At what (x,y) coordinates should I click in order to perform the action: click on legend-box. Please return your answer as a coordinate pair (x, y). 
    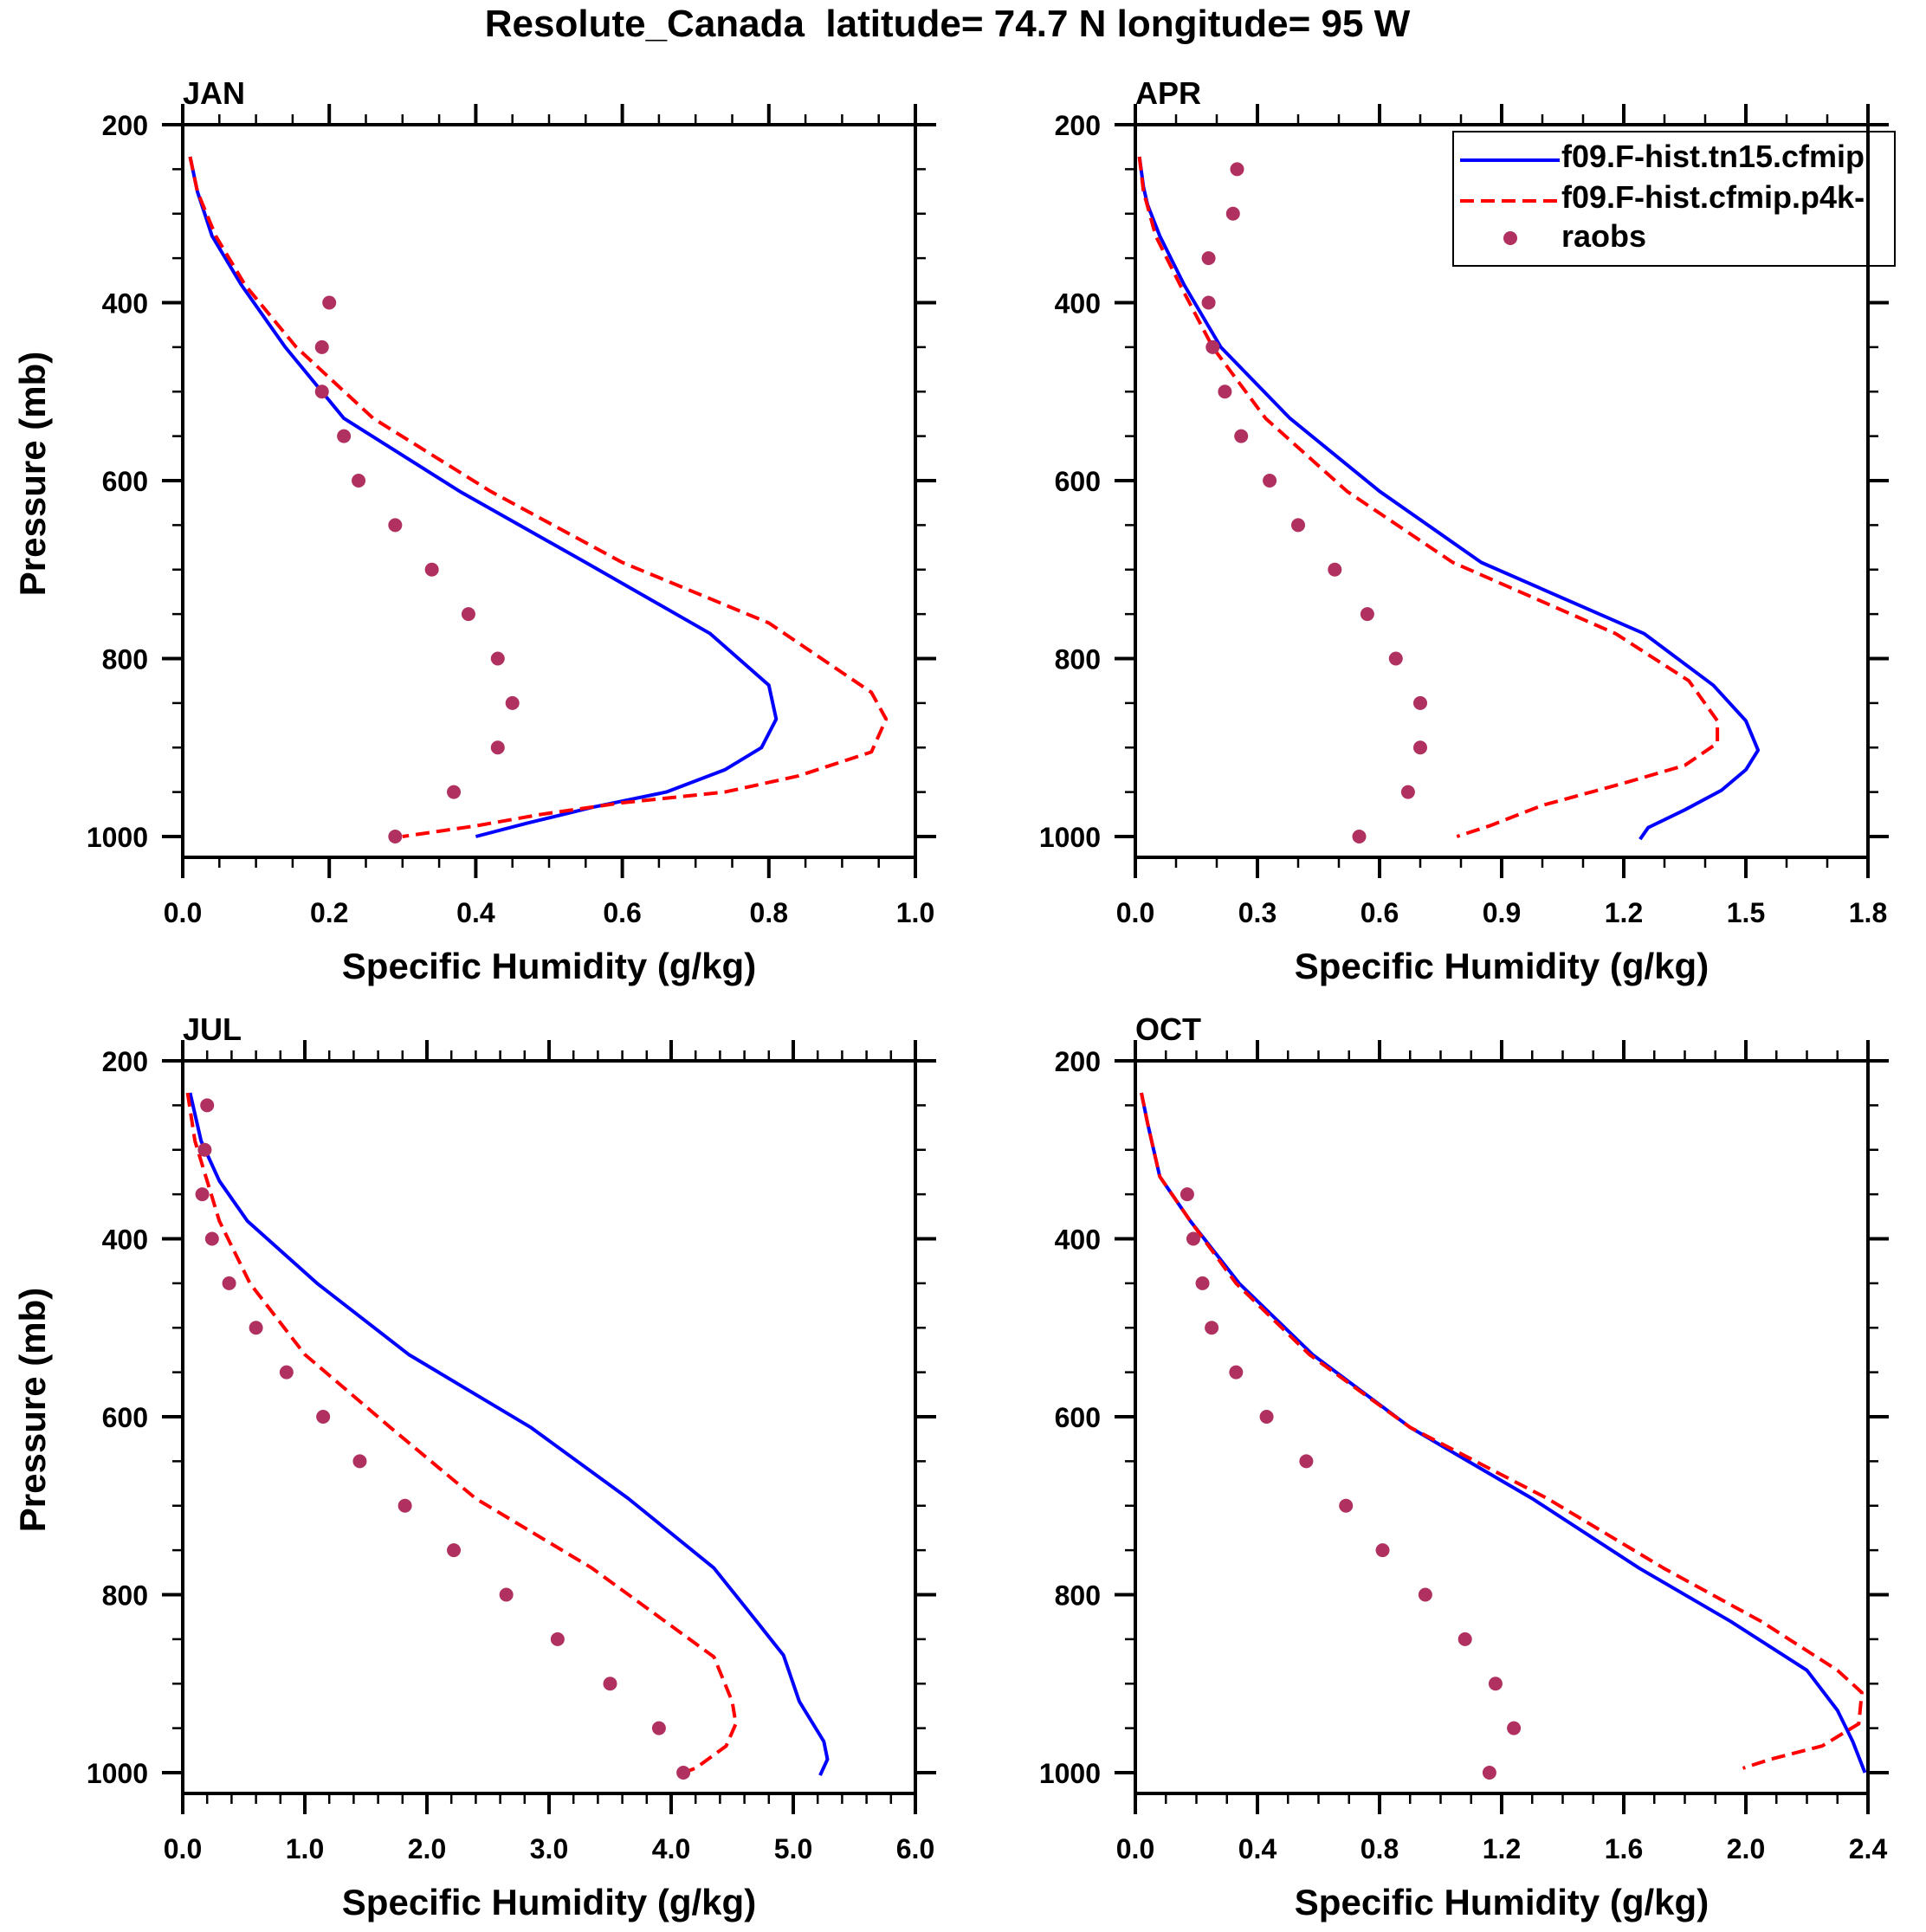
    Looking at the image, I should click on (1674, 199).